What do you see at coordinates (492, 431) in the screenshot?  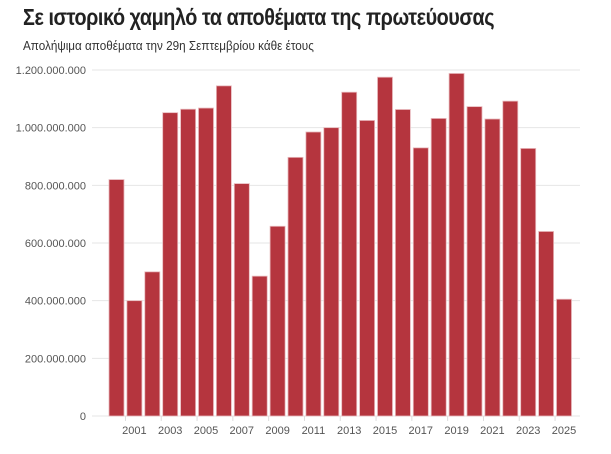 I see `x-tick-label: 2021` at bounding box center [492, 431].